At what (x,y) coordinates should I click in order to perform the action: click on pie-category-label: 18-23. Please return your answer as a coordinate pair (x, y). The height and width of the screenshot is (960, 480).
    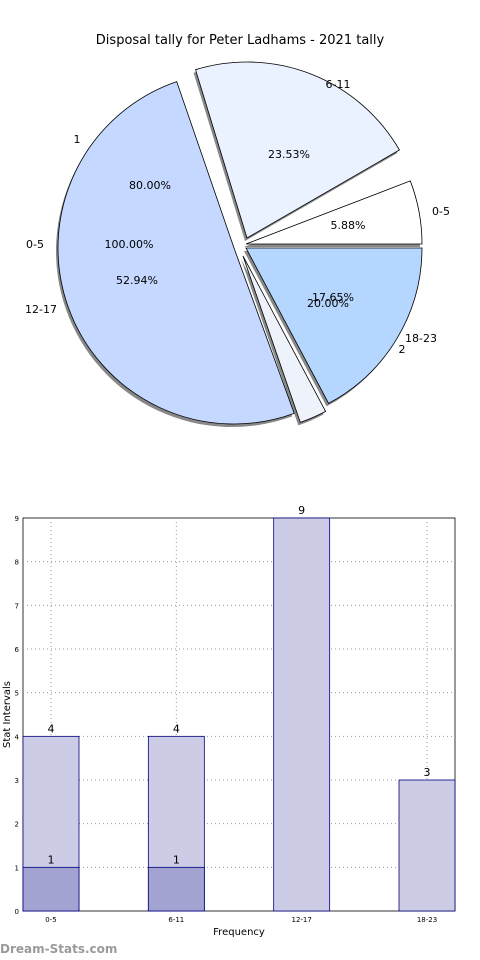
    Looking at the image, I should click on (421, 338).